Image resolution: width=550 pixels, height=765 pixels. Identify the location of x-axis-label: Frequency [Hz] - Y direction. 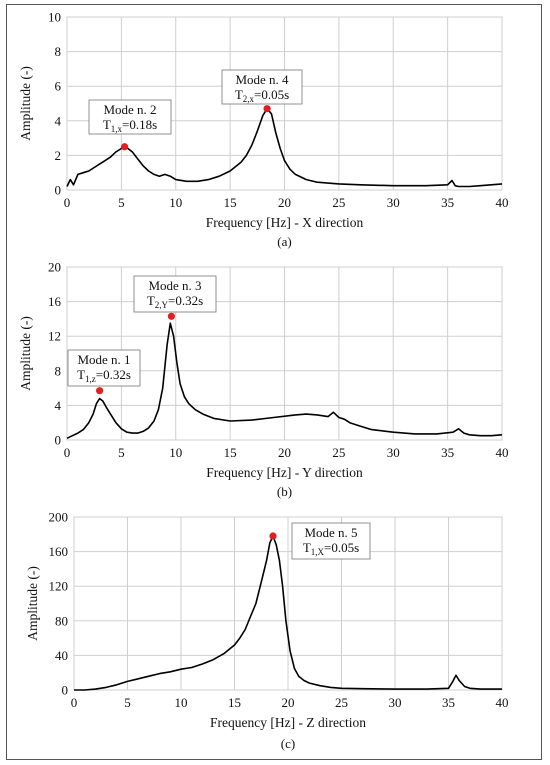
(284, 472).